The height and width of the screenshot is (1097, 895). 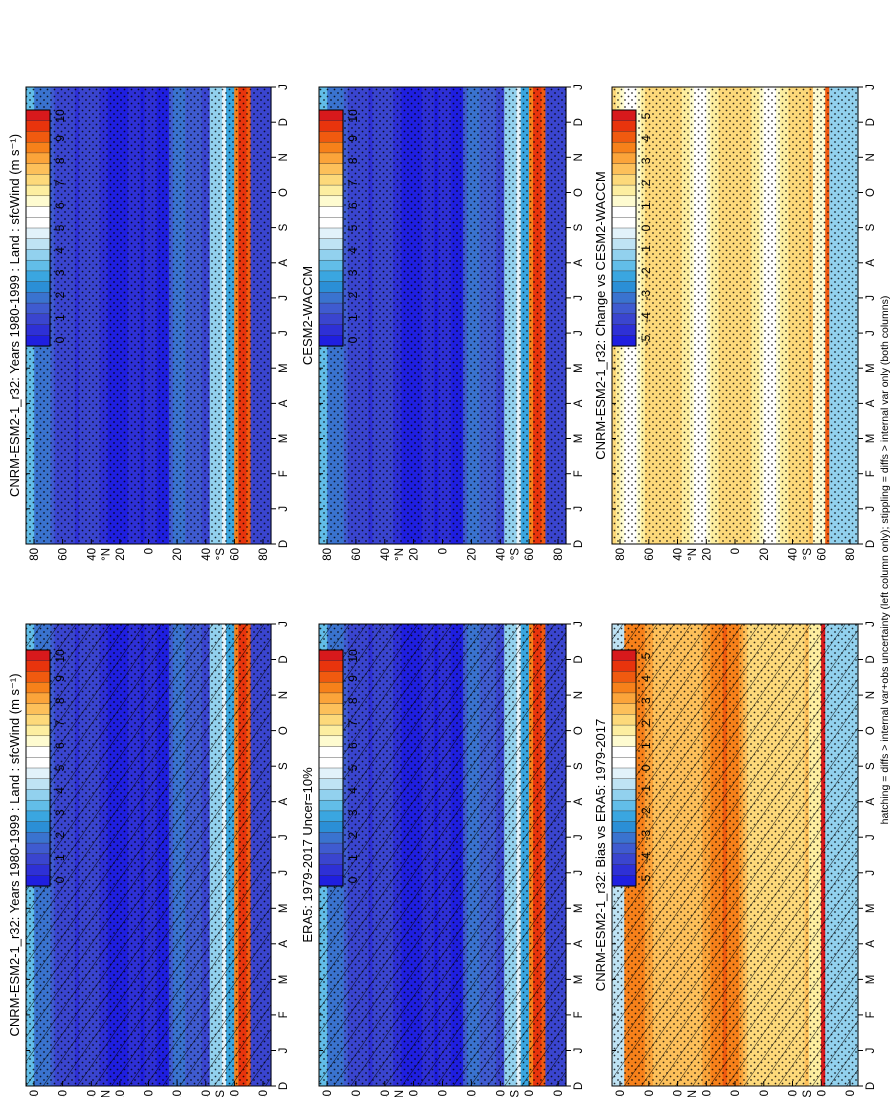 I want to click on month-tick-label: N, so click(x=579, y=695).